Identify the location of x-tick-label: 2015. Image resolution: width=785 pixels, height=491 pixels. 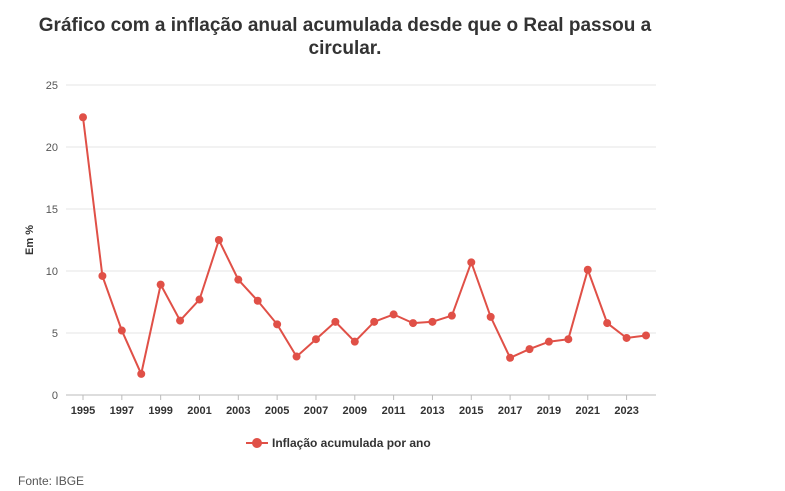
(471, 411).